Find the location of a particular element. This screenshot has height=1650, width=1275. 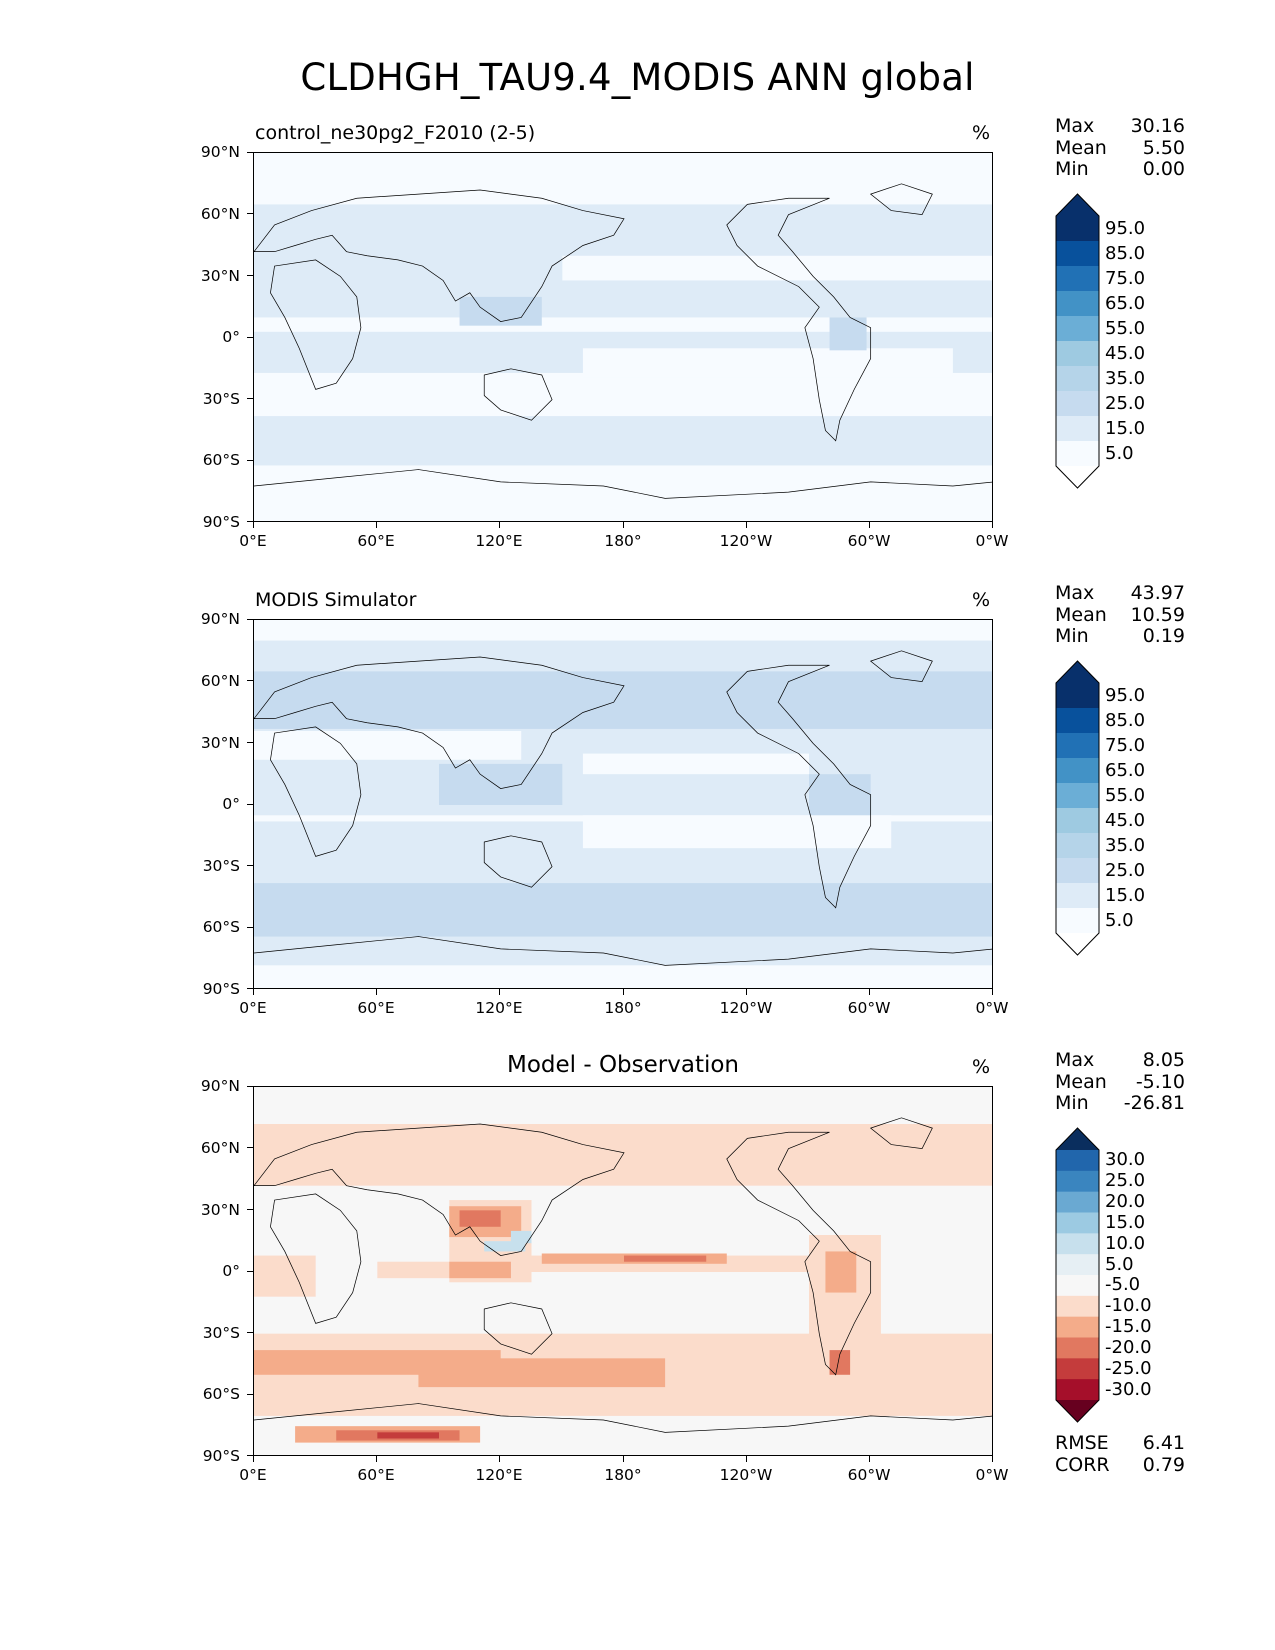

stats-box: Max 8.05 Mean -5.10 Min -26.81 is located at coordinates (1120, 1082).